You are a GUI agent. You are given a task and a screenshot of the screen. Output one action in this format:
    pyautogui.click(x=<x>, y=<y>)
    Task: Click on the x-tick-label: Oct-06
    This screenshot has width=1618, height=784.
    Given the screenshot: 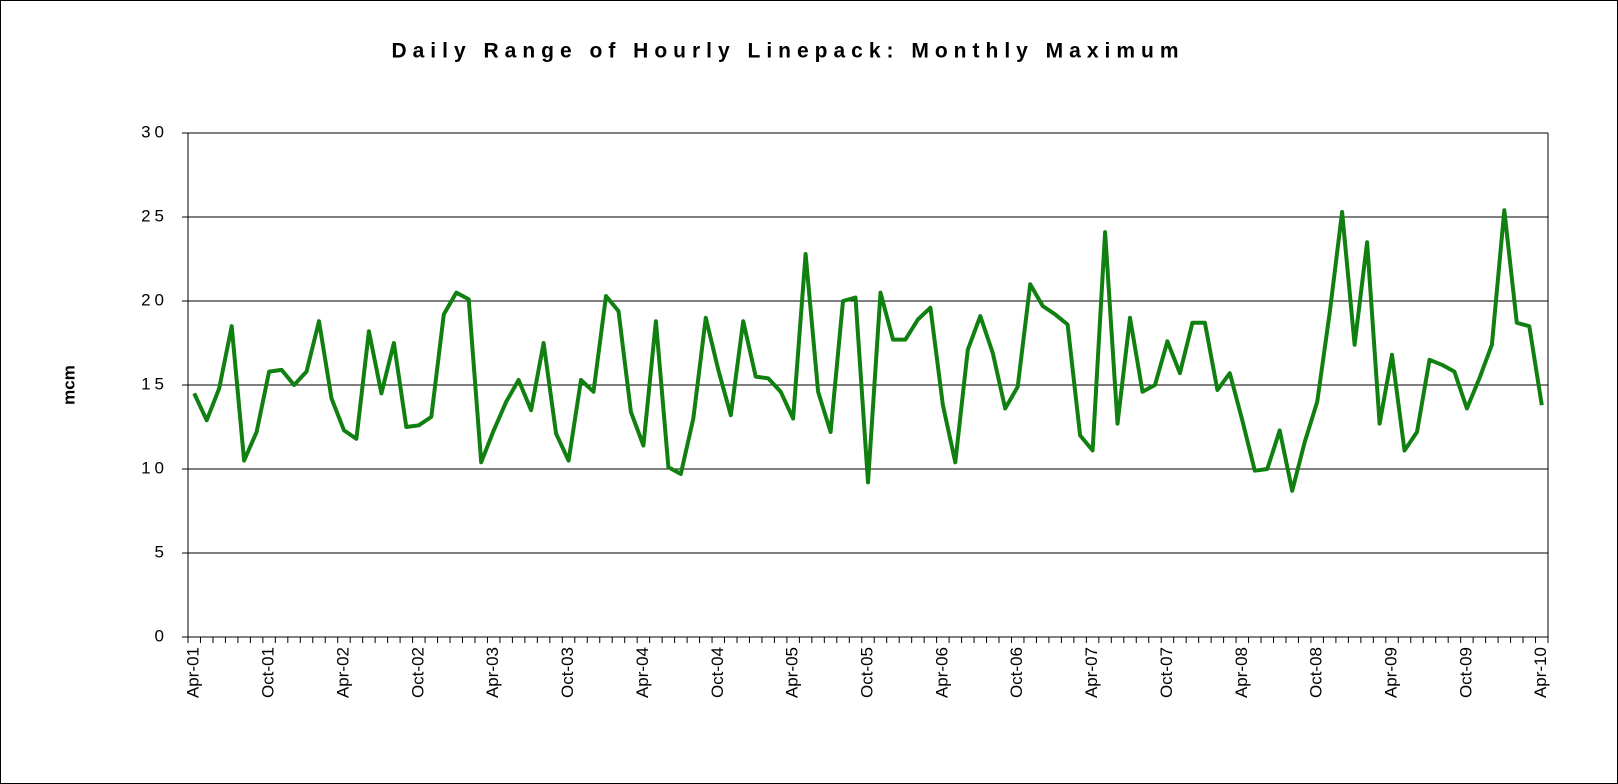 What is the action you would take?
    pyautogui.click(x=1016, y=672)
    